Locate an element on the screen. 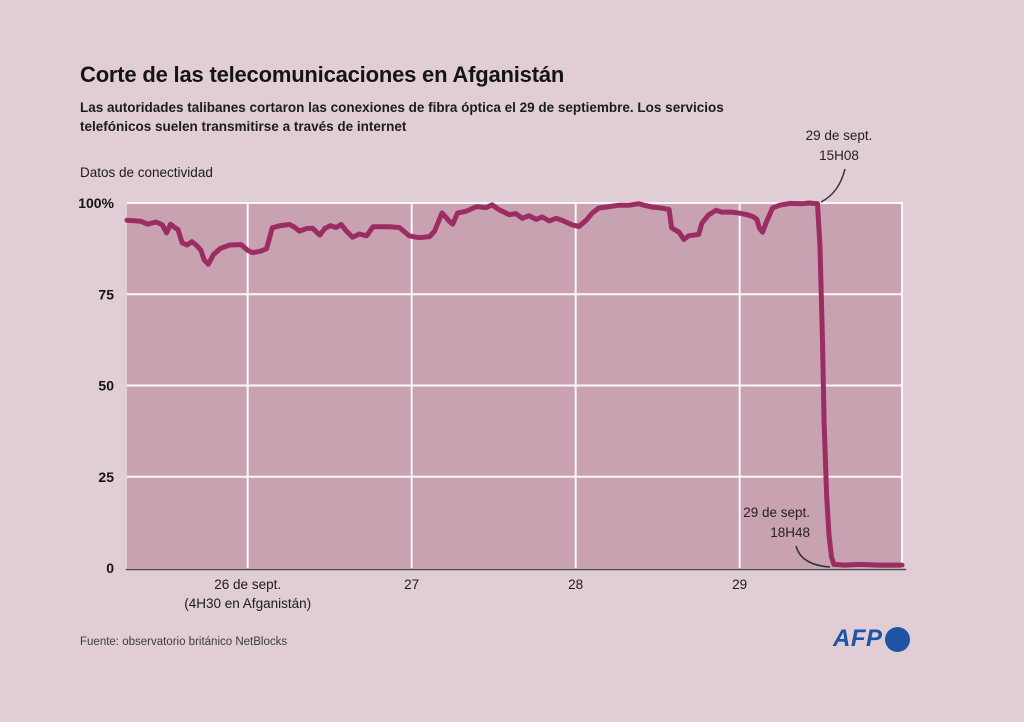 The width and height of the screenshot is (1024, 722). y-tick-label: 0 is located at coordinates (110, 568).